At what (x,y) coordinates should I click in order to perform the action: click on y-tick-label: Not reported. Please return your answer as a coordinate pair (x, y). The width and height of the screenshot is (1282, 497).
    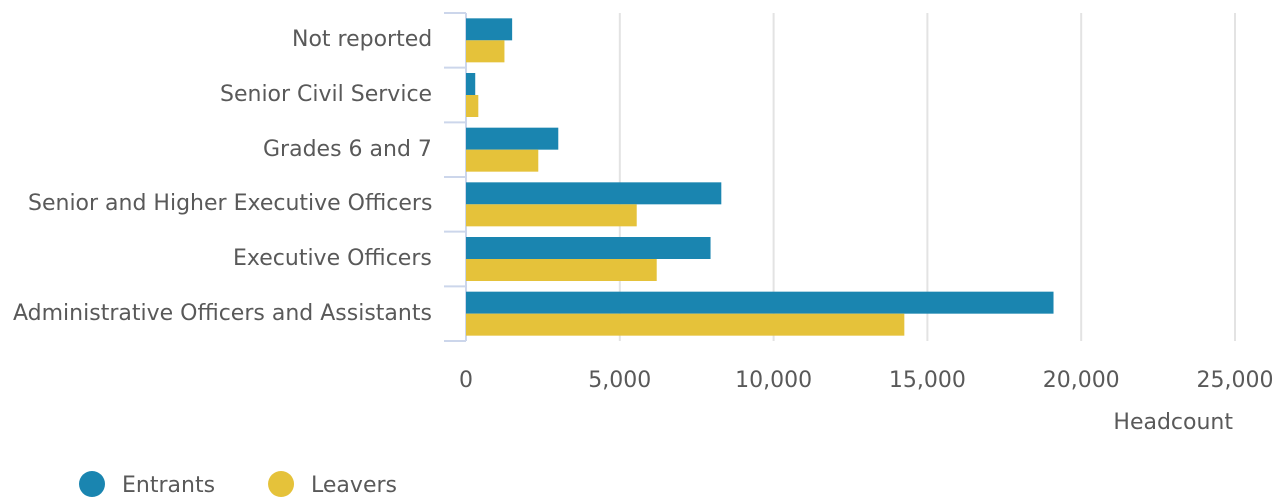
    Looking at the image, I should click on (362, 40).